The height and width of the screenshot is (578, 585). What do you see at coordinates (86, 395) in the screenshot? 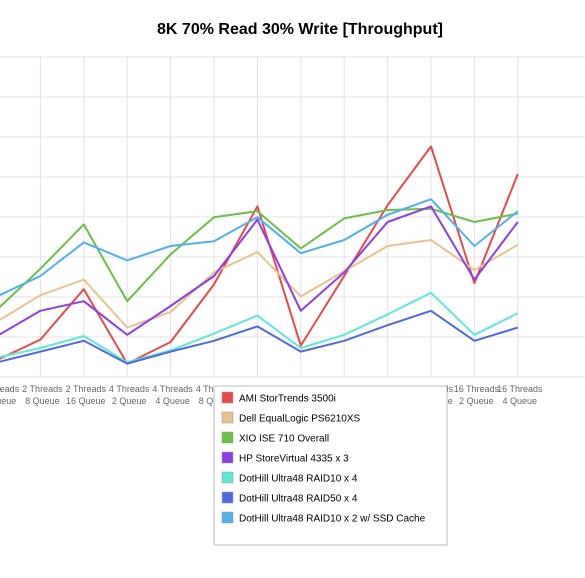
I see `x-tick-label: 2 Threads 16 Queue` at bounding box center [86, 395].